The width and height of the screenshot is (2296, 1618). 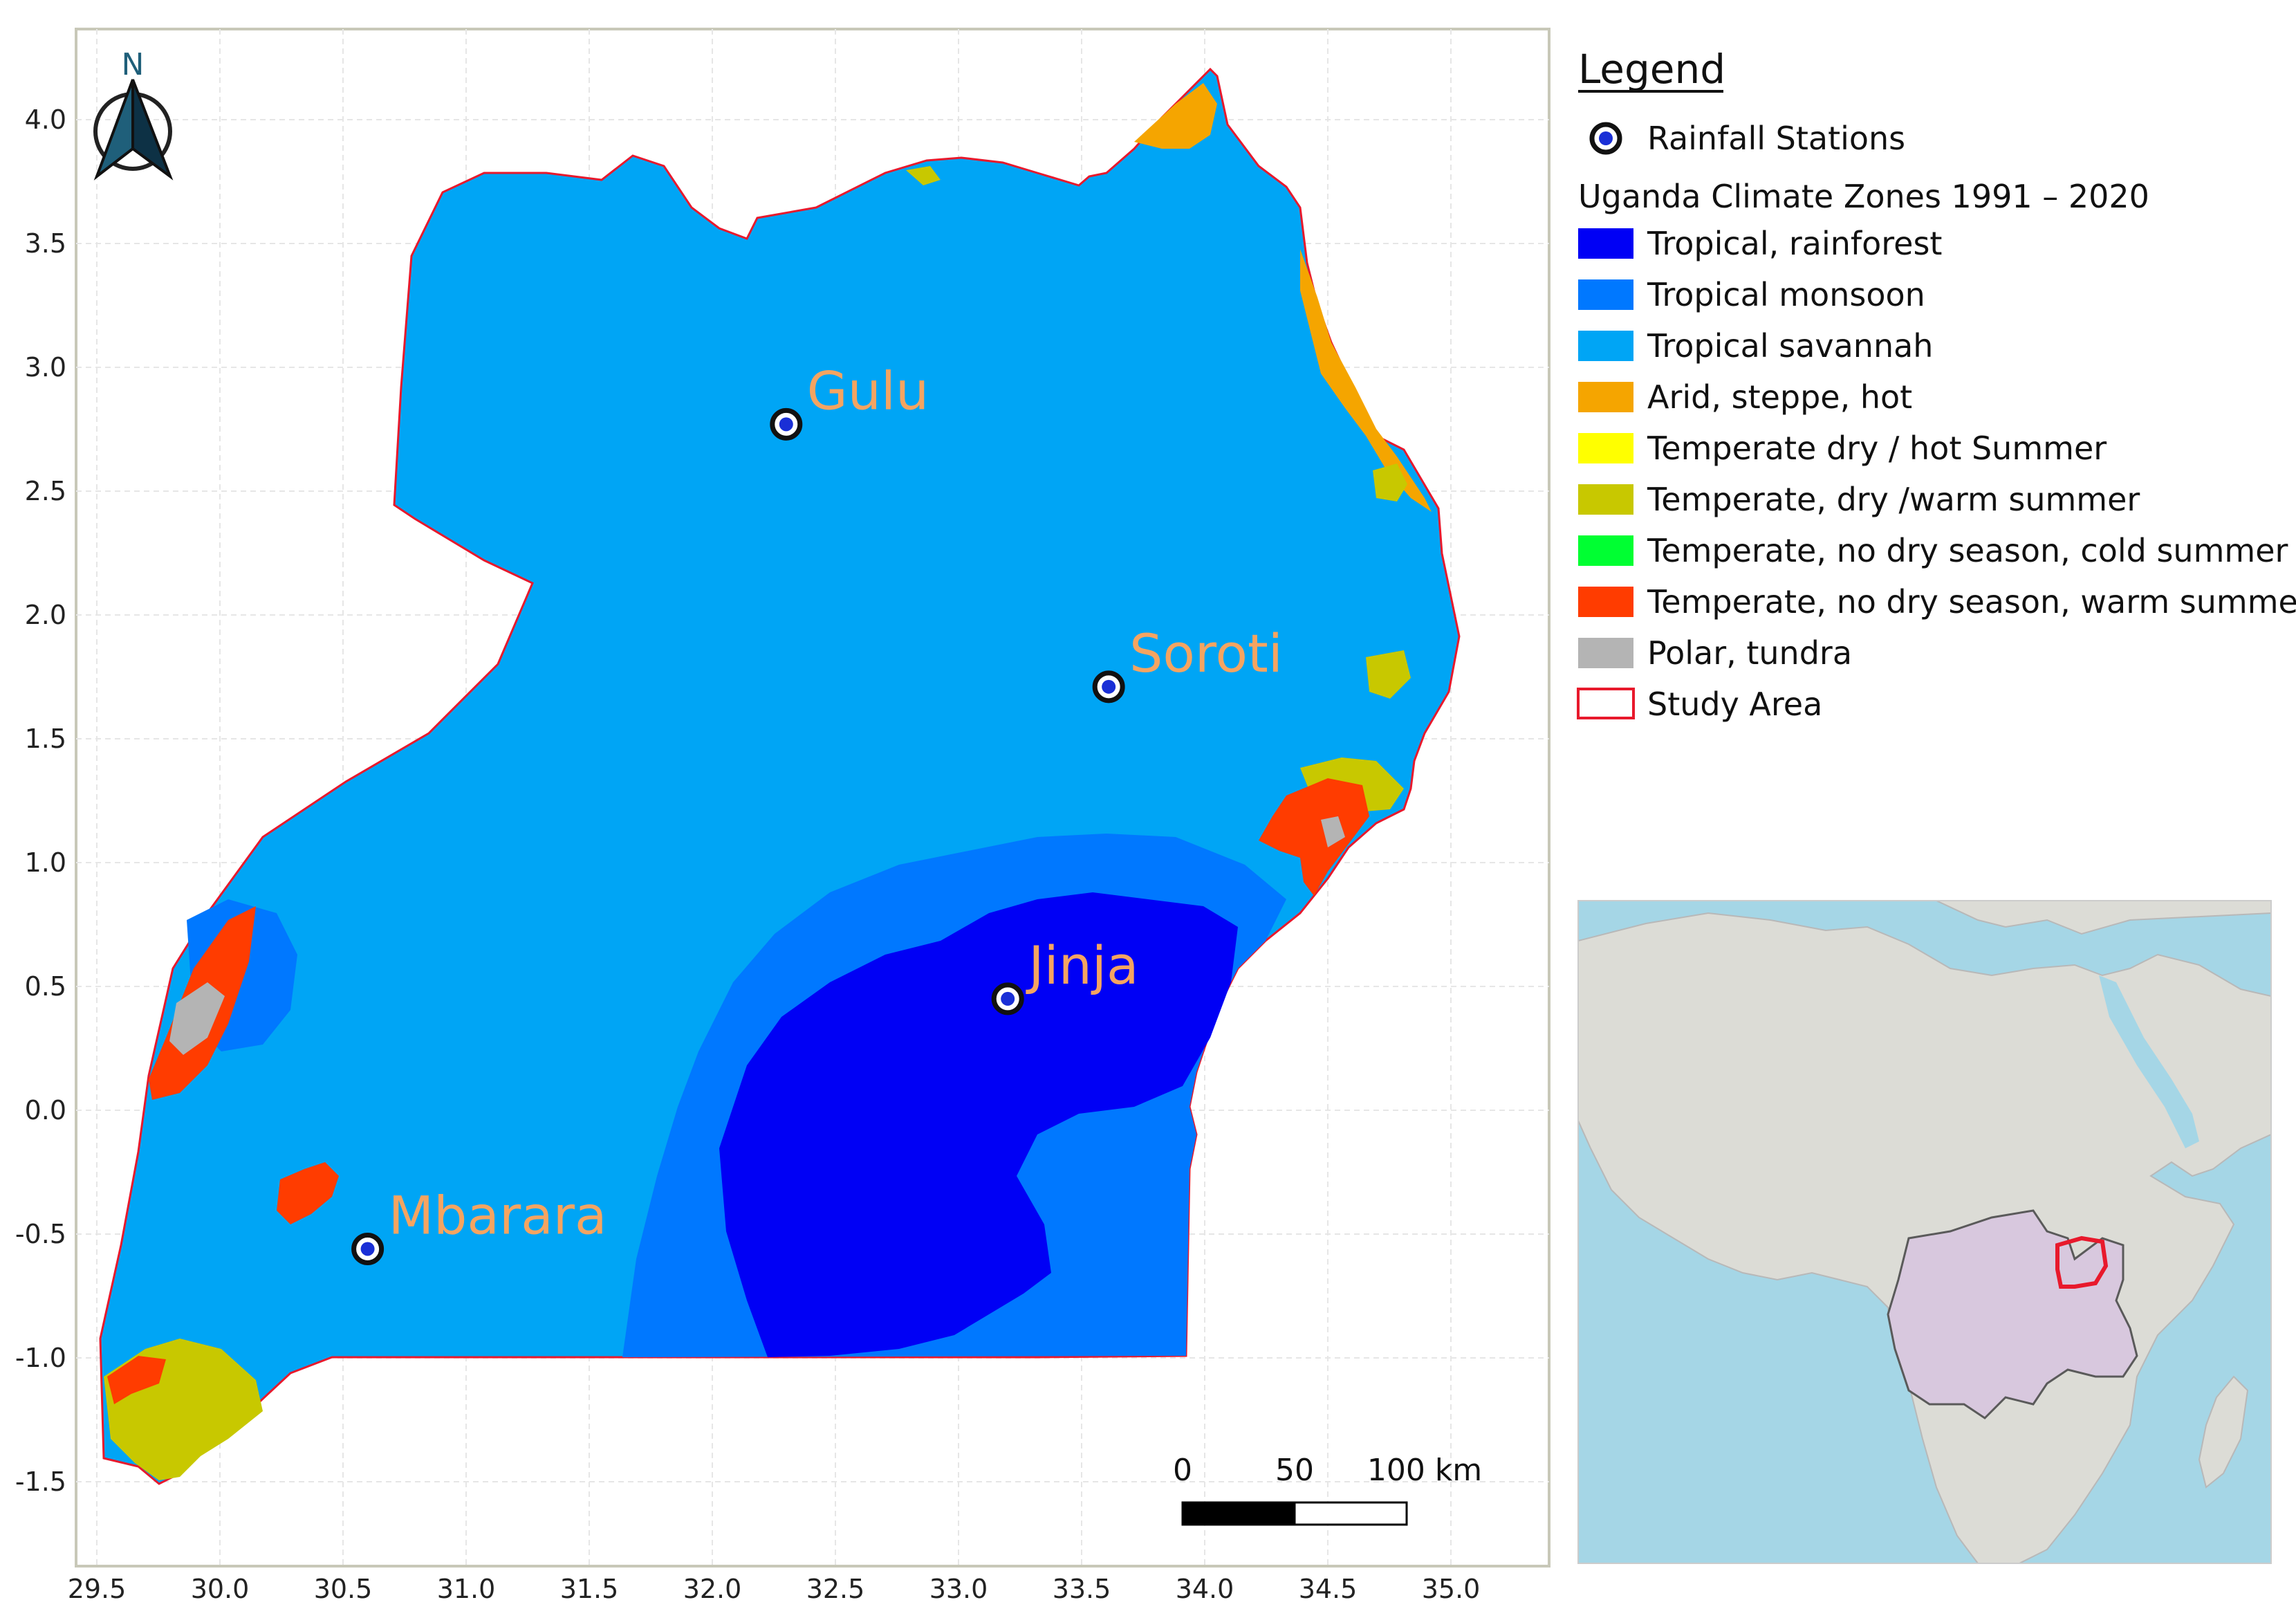 I want to click on y-tick-label: 0.0, so click(x=46, y=1110).